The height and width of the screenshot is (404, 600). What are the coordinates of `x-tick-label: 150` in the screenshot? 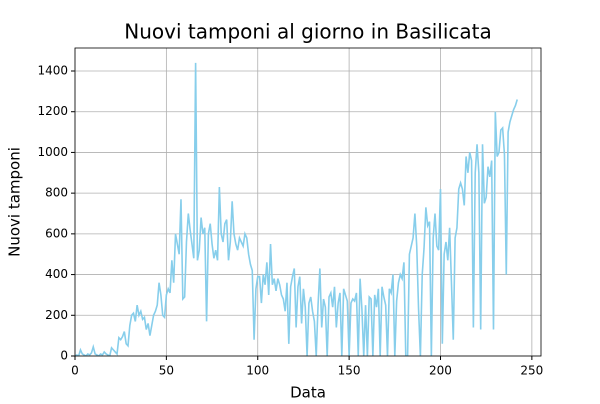 It's located at (349, 371).